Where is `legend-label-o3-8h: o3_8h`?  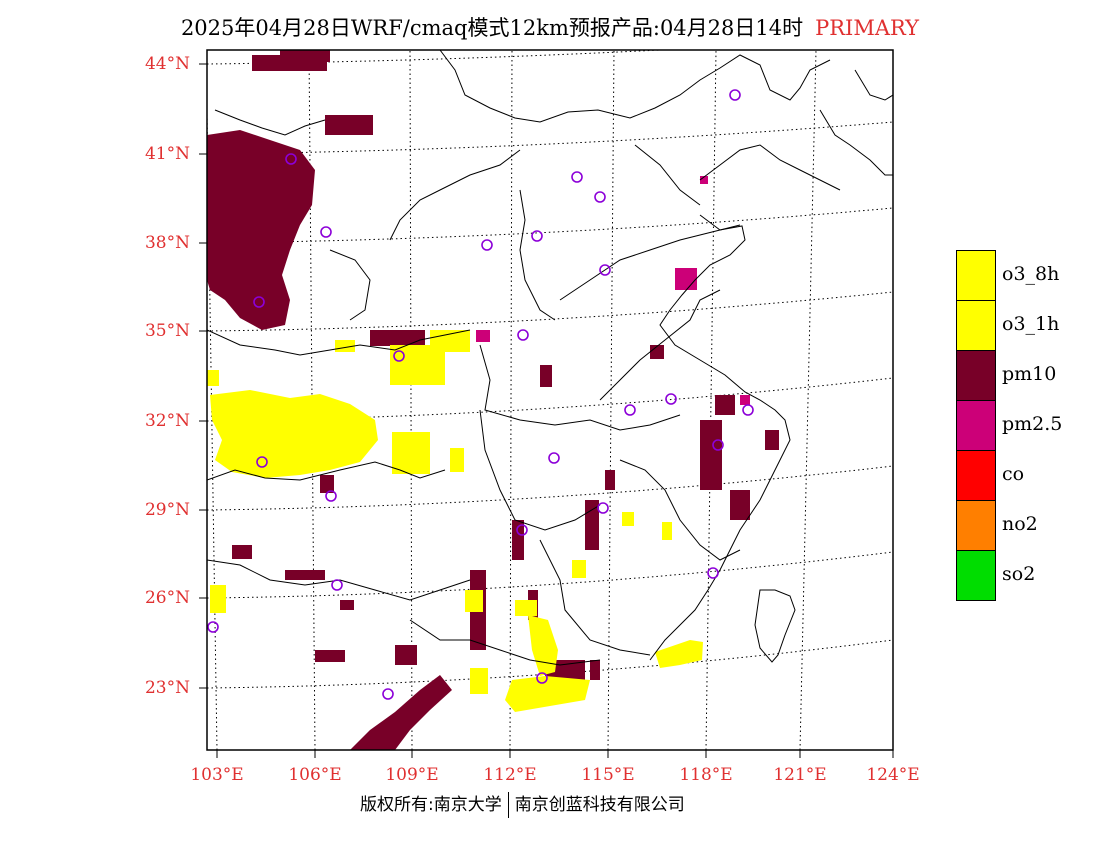
legend-label-o3-8h: o3_8h is located at coordinates (1031, 274).